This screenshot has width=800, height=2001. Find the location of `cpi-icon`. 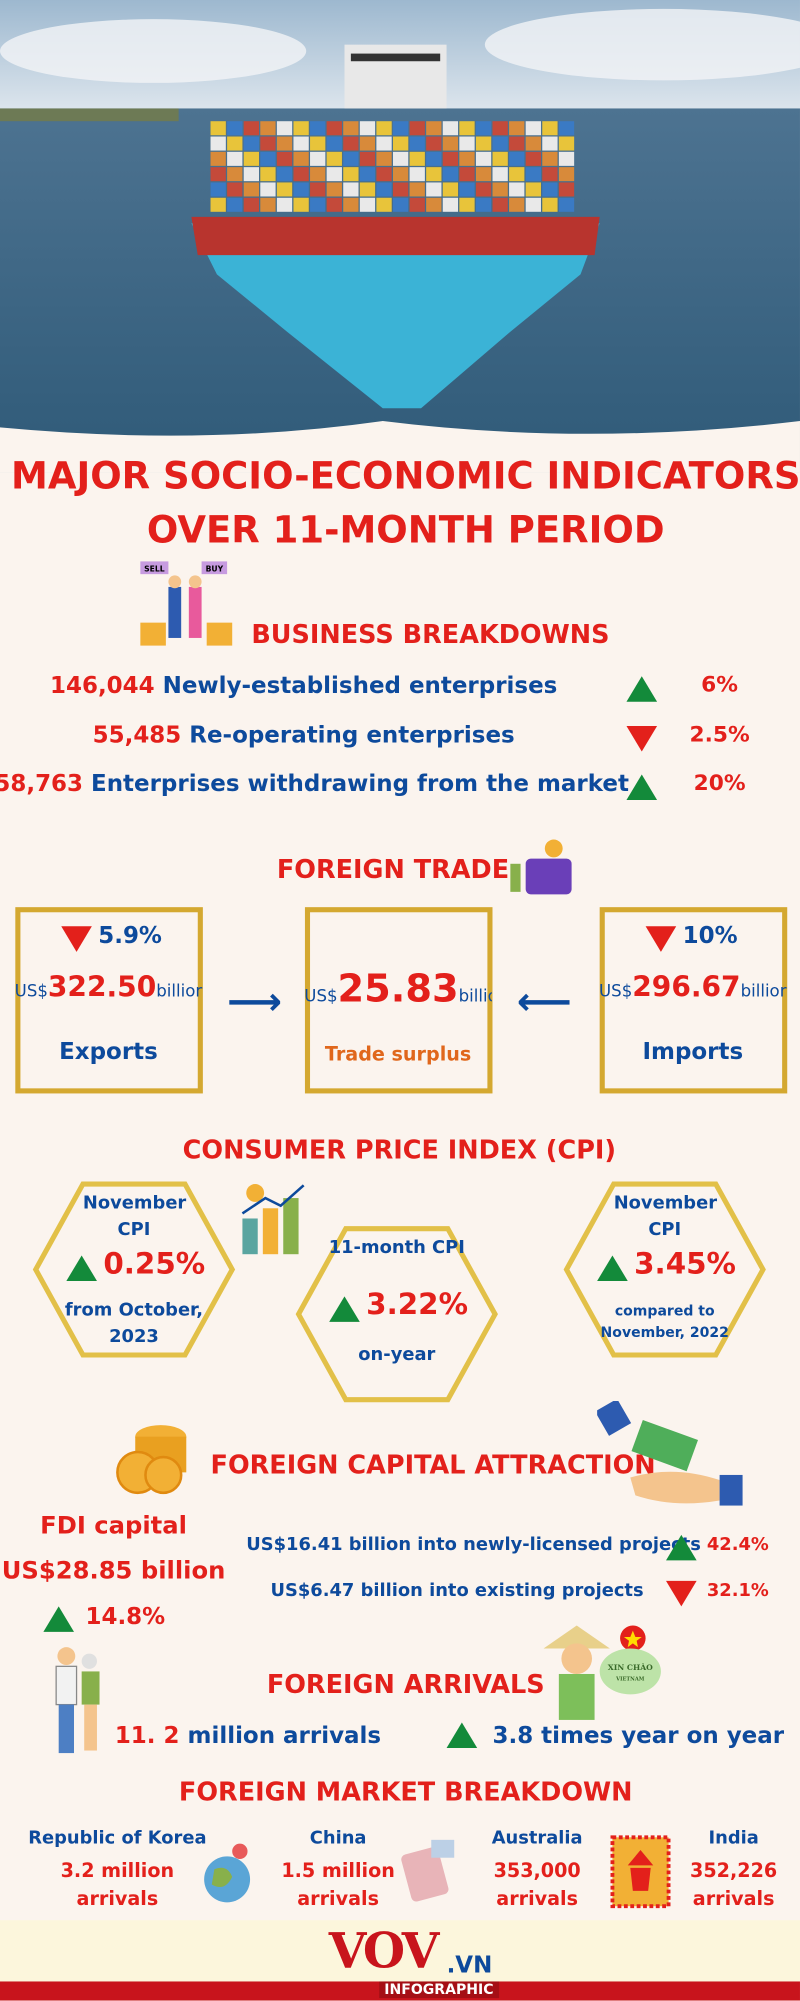

cpi-icon is located at coordinates (273, 1219).